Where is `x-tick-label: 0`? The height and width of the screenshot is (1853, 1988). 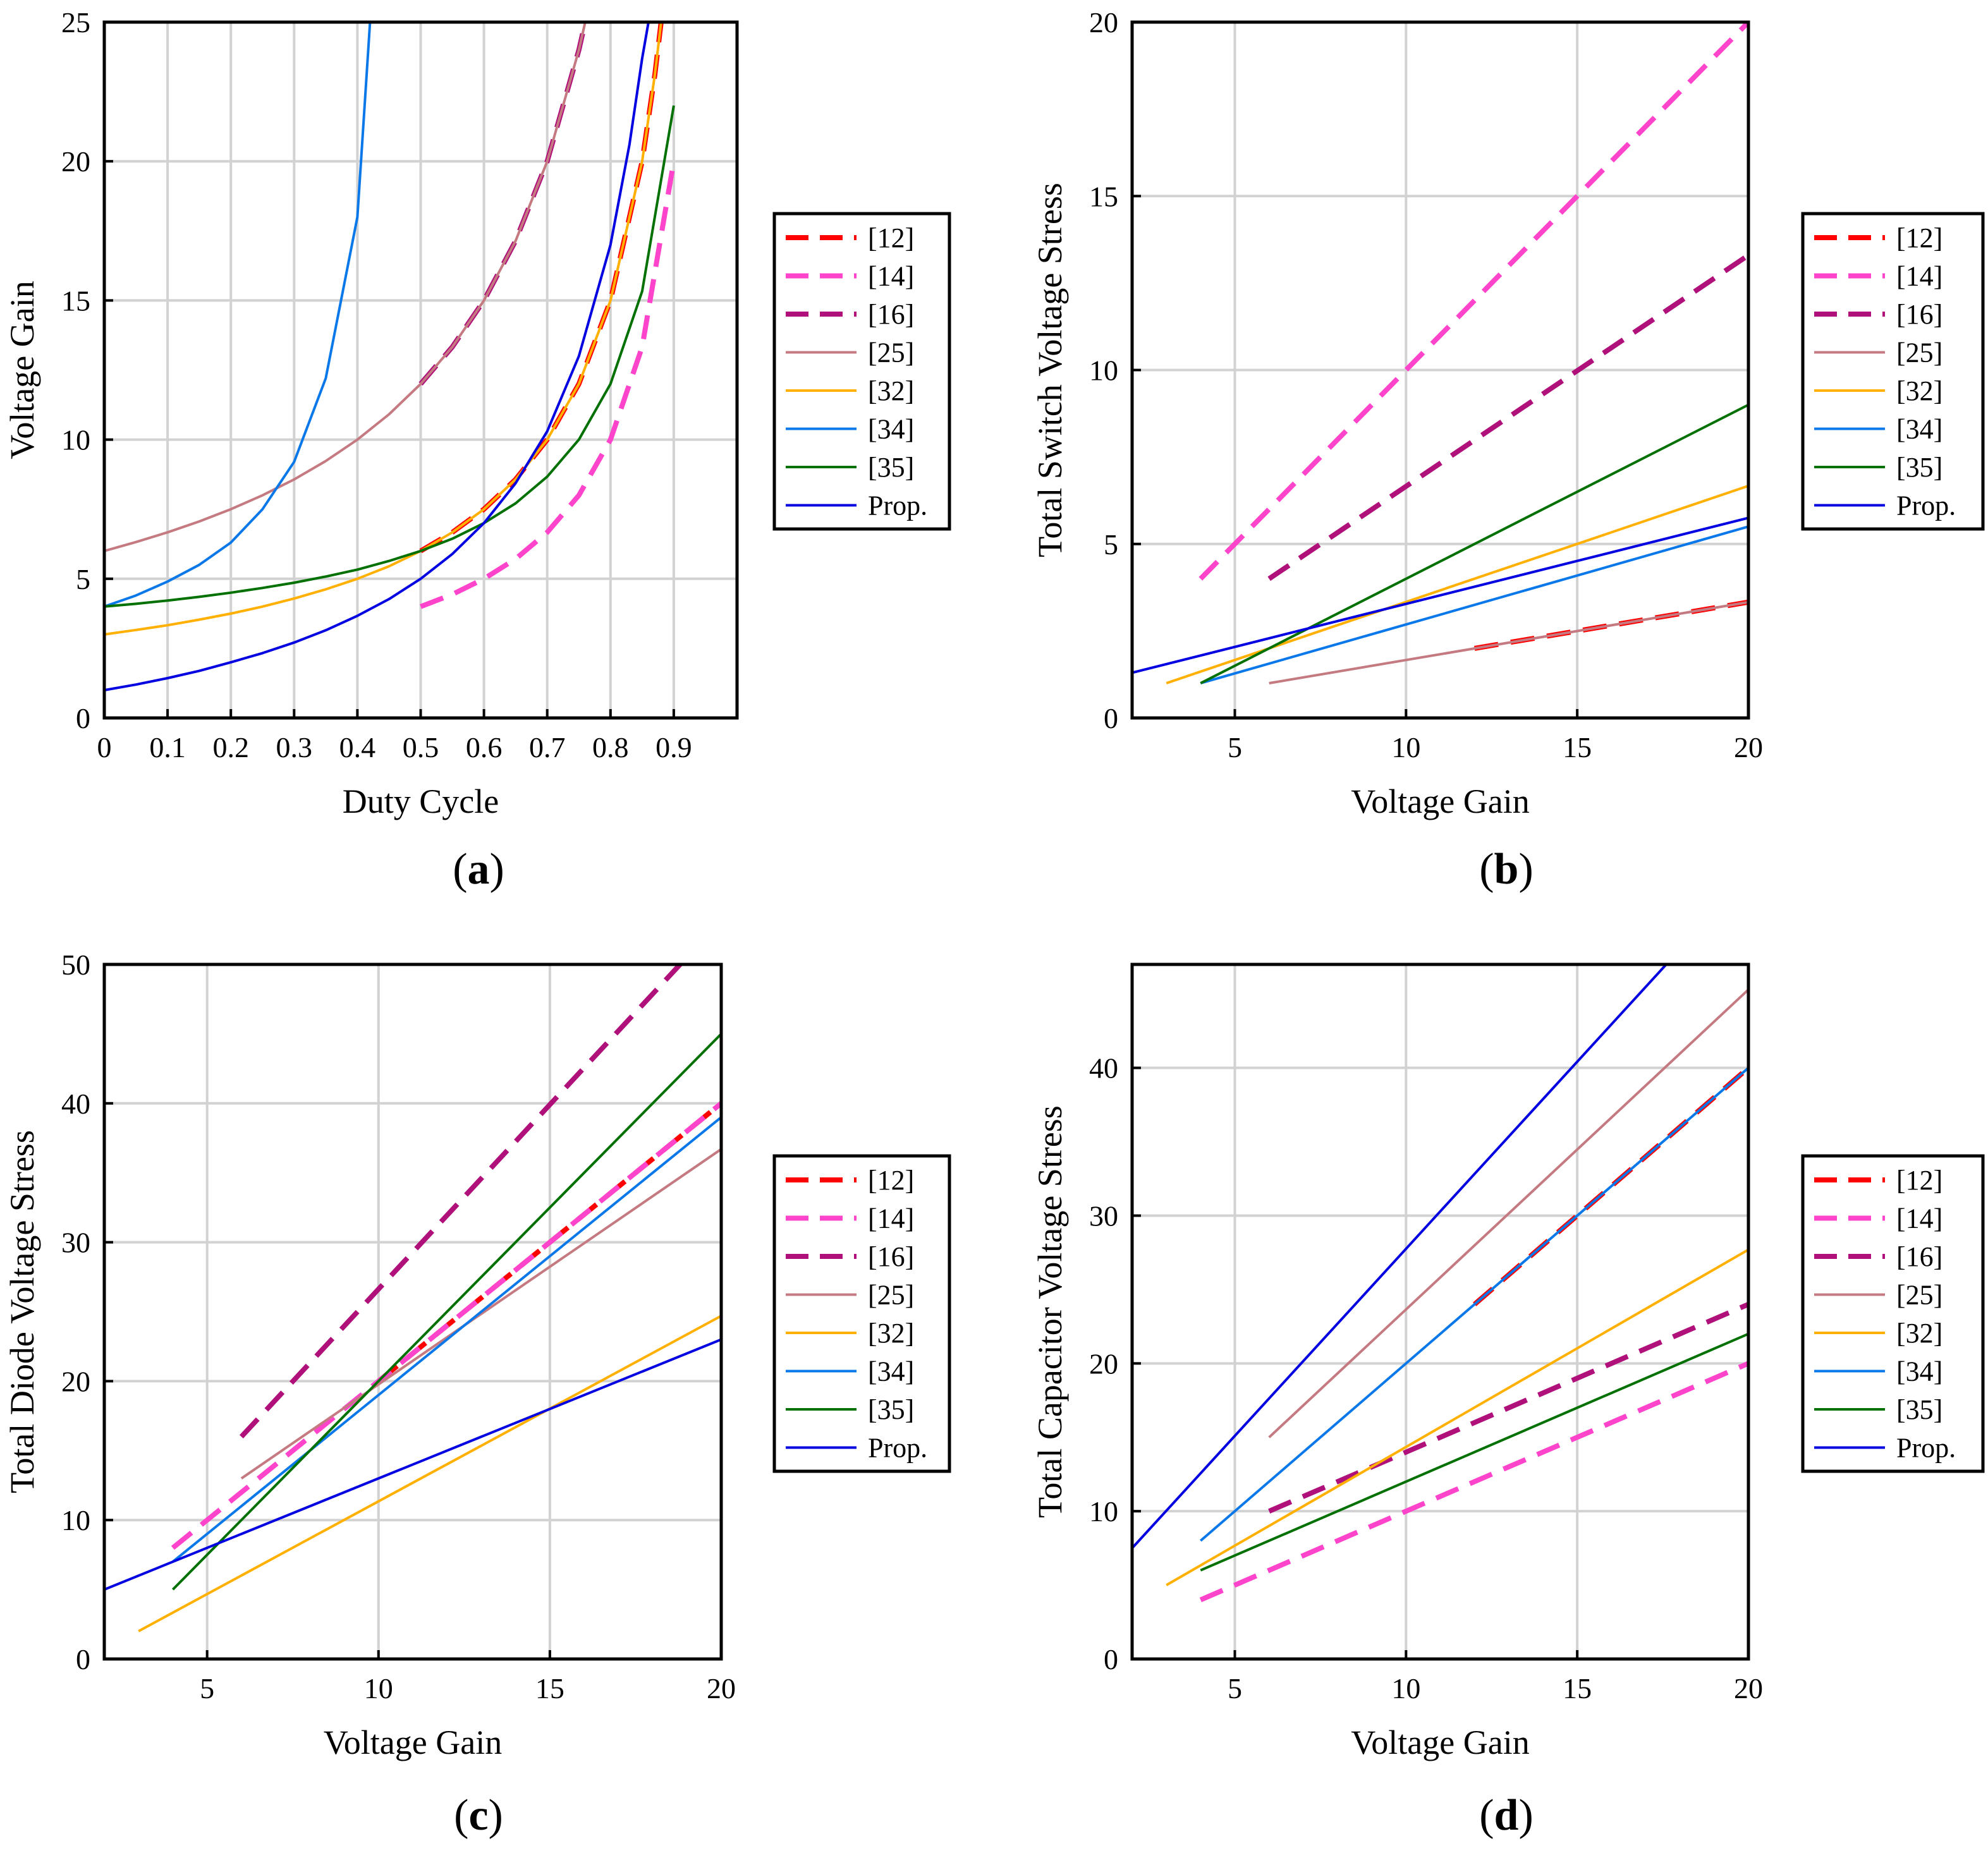
x-tick-label: 0 is located at coordinates (104, 747).